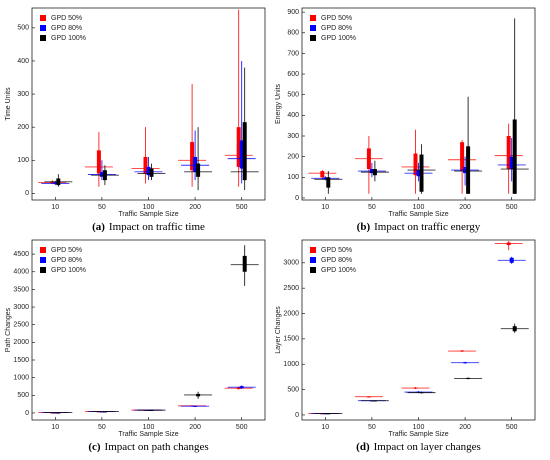 The width and height of the screenshot is (550, 460). Describe the element at coordinates (8, 329) in the screenshot. I see `y-axis-label: Path Changes` at that location.